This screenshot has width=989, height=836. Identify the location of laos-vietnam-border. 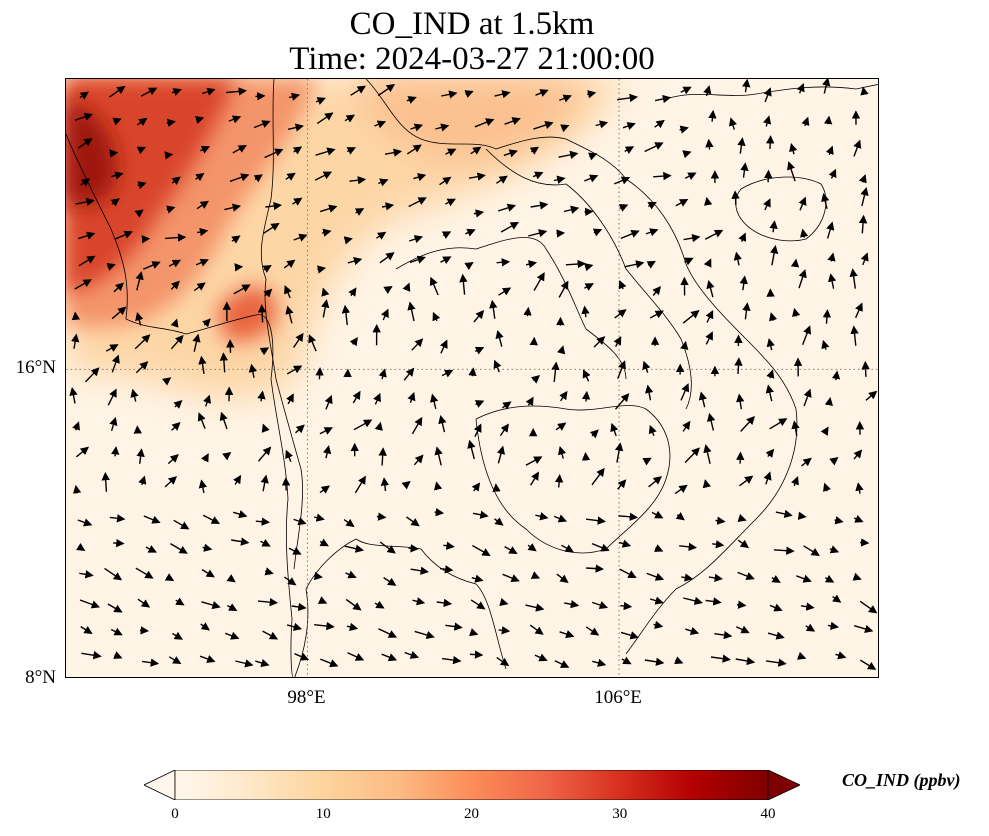
(588, 279).